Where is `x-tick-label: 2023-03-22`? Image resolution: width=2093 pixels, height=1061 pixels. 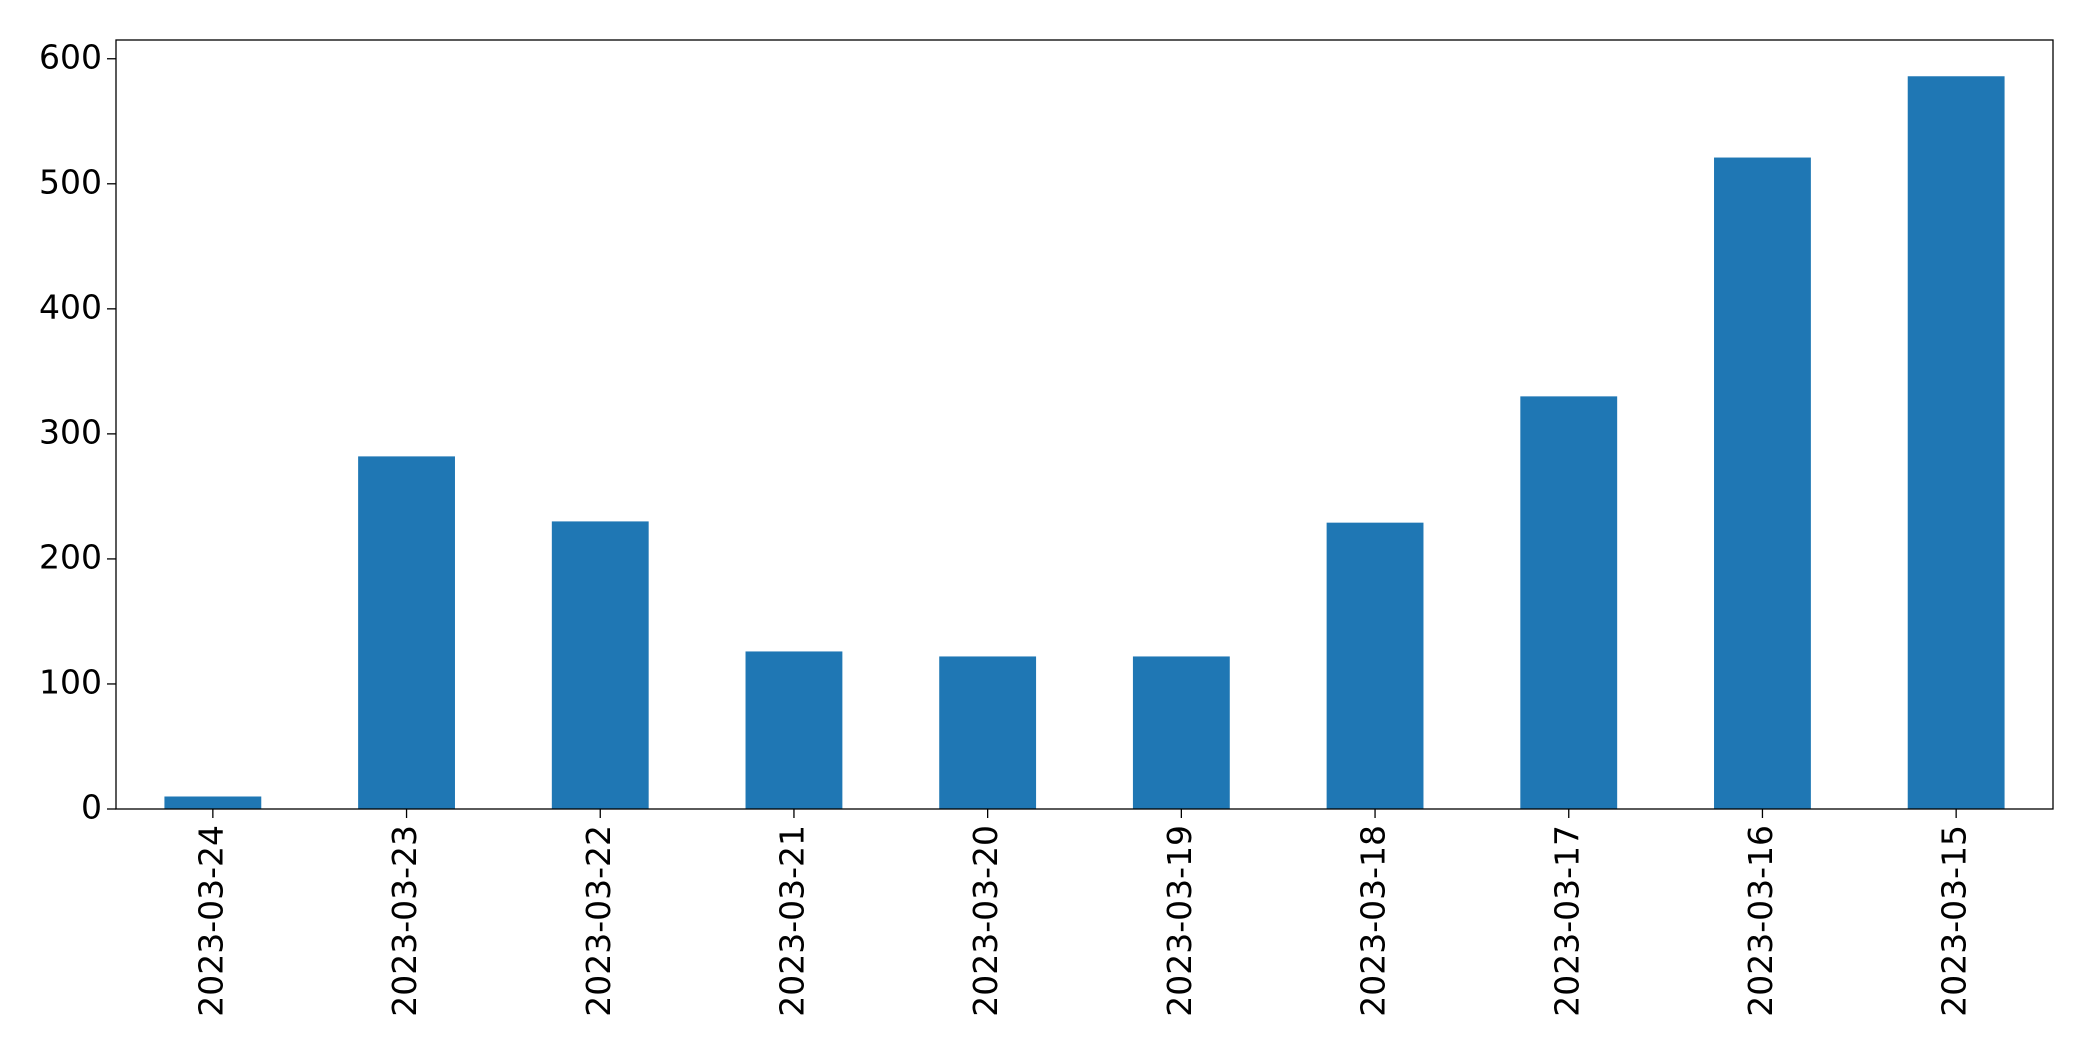 x-tick-label: 2023-03-22 is located at coordinates (598, 921).